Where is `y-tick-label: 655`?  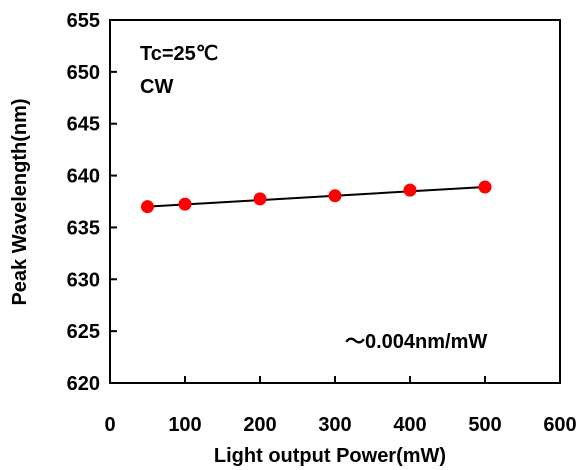 y-tick-label: 655 is located at coordinates (83, 21).